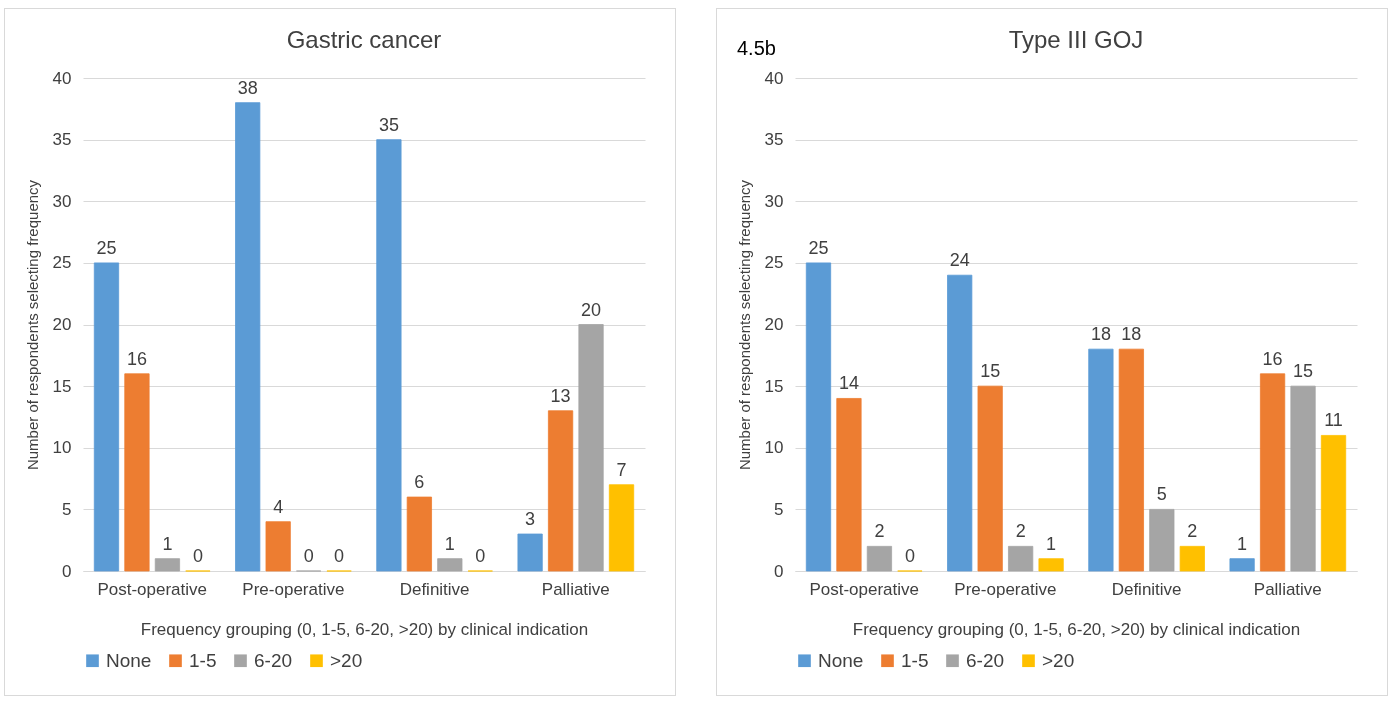 The width and height of the screenshot is (1394, 704). I want to click on data-label: 6, so click(419, 482).